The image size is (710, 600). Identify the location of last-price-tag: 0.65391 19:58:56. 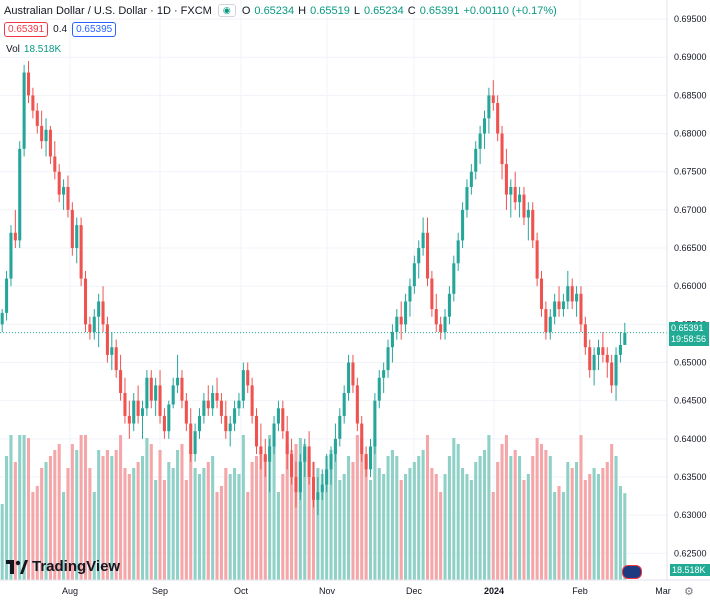
(689, 334).